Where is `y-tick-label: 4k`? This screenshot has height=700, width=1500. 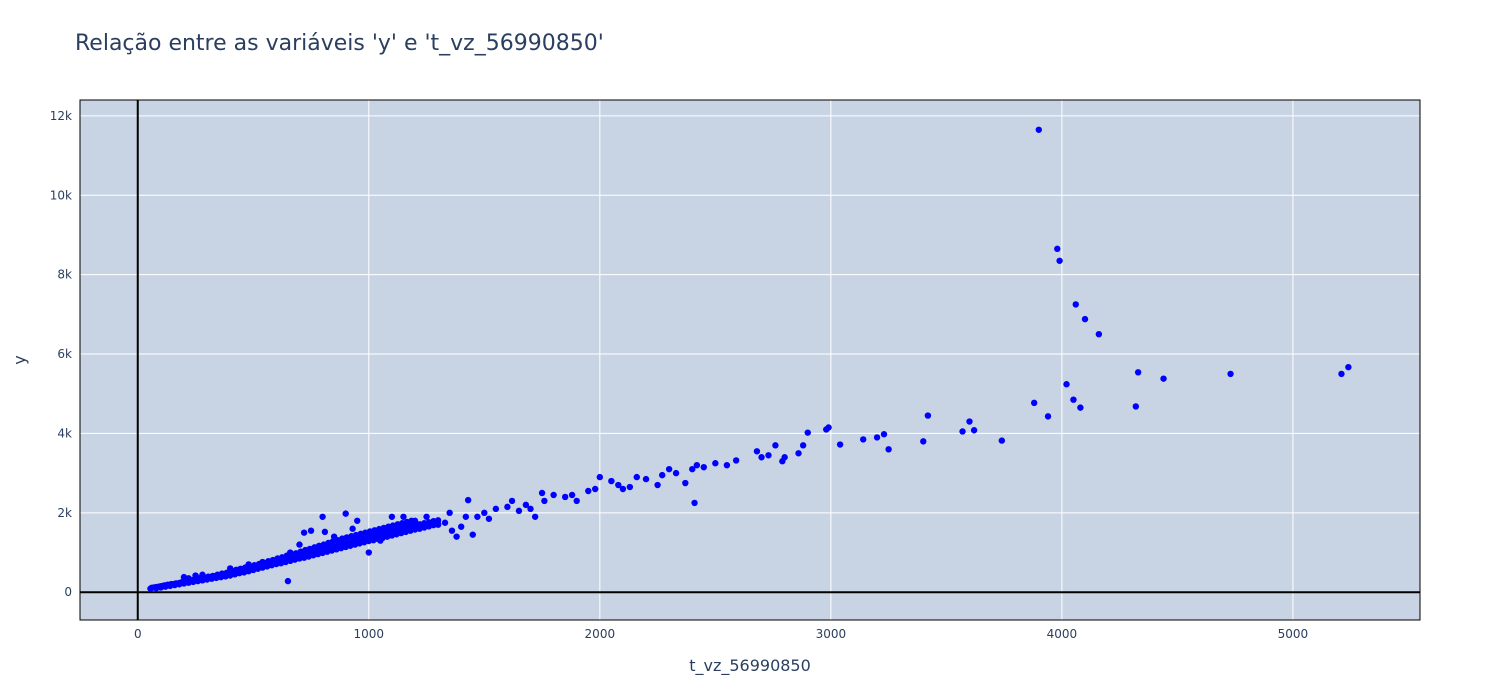
y-tick-label: 4k is located at coordinates (64, 433).